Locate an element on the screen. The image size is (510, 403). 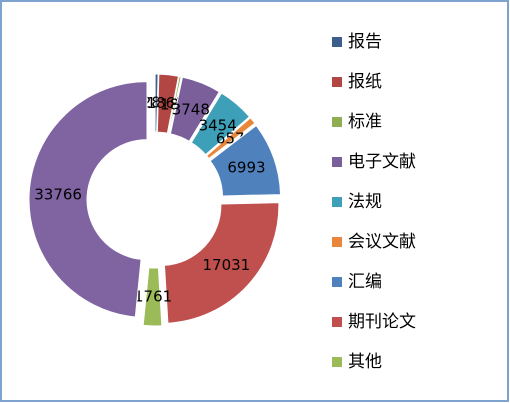
legend-label: 汇编 is located at coordinates (365, 282).